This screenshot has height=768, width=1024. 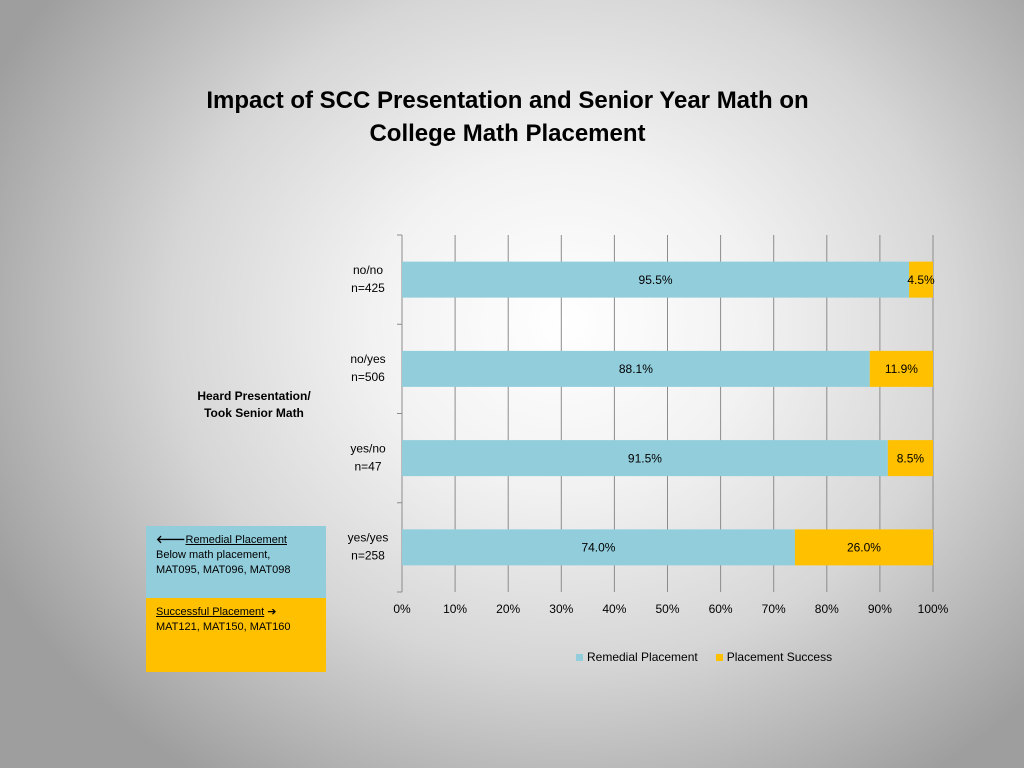 I want to click on right-arrow-icon: ➔, so click(x=272, y=612).